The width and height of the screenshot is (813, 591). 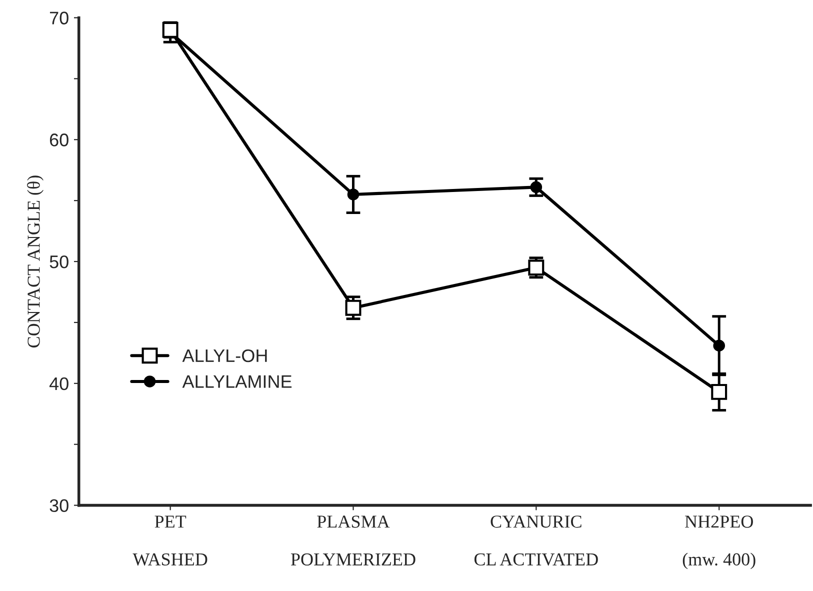 What do you see at coordinates (58, 383) in the screenshot?
I see `y-tick-label: 40` at bounding box center [58, 383].